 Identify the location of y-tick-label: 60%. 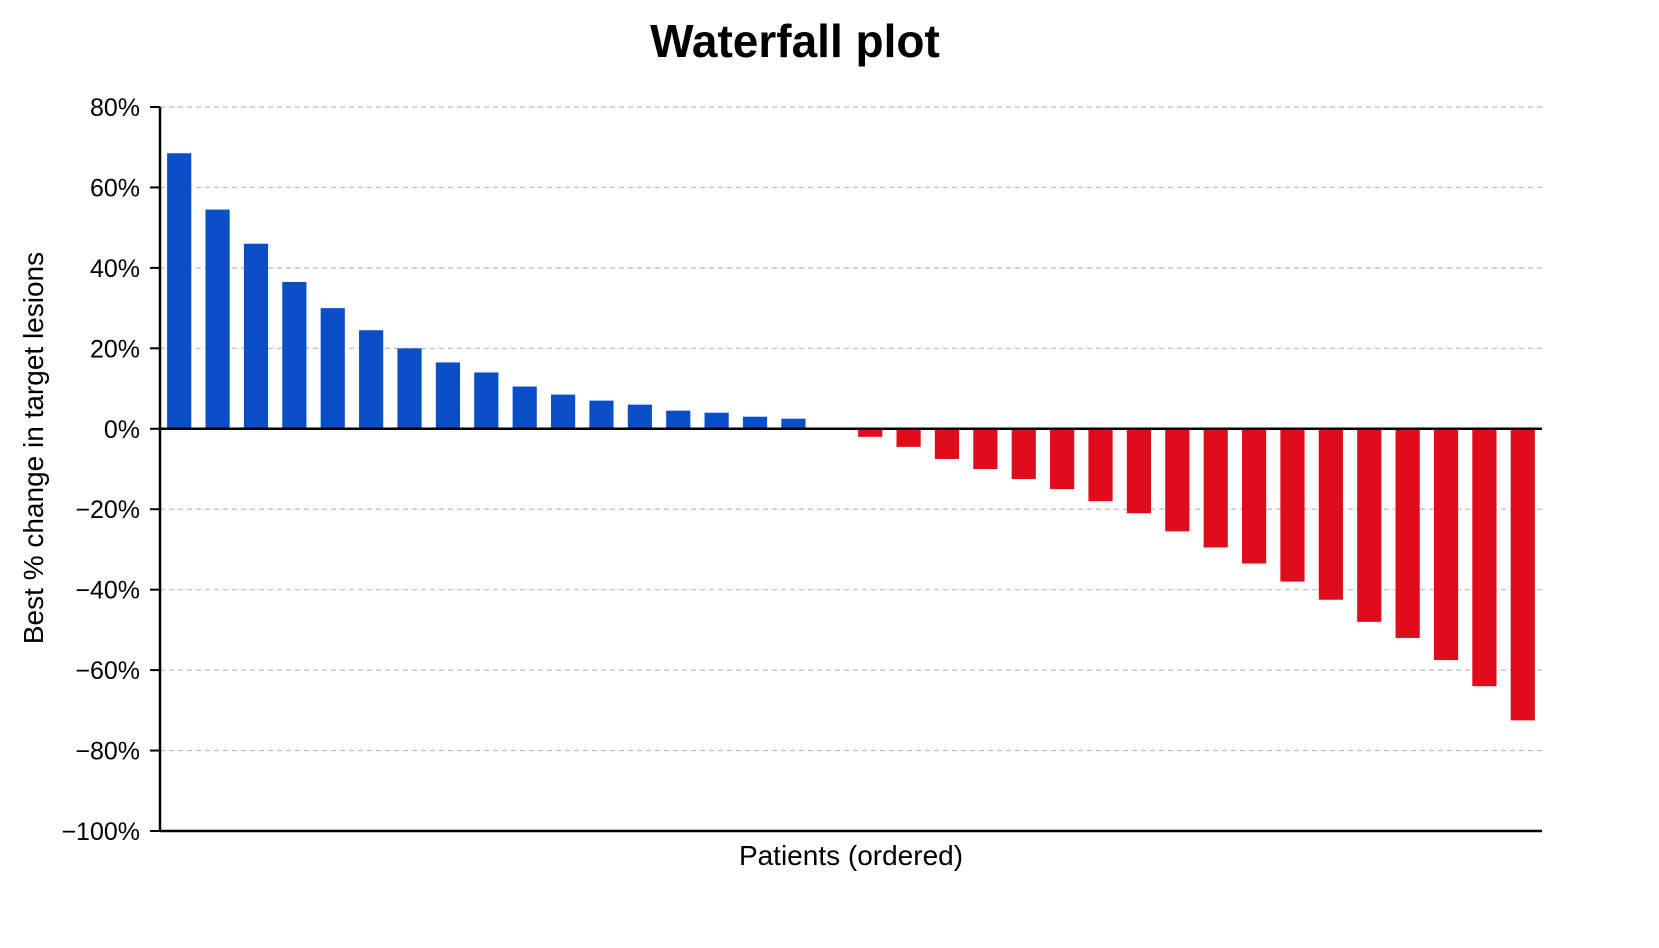
(115, 188).